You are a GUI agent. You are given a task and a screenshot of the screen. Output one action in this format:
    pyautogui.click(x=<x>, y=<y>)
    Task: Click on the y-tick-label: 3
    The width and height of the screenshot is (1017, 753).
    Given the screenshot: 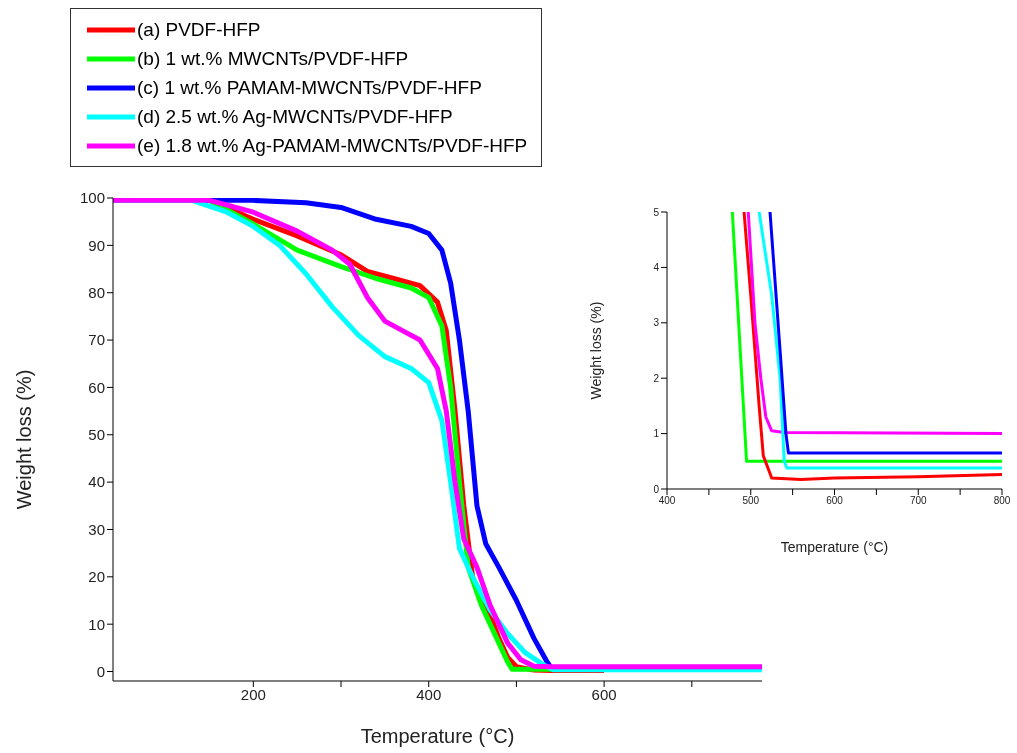 What is the action you would take?
    pyautogui.click(x=656, y=323)
    